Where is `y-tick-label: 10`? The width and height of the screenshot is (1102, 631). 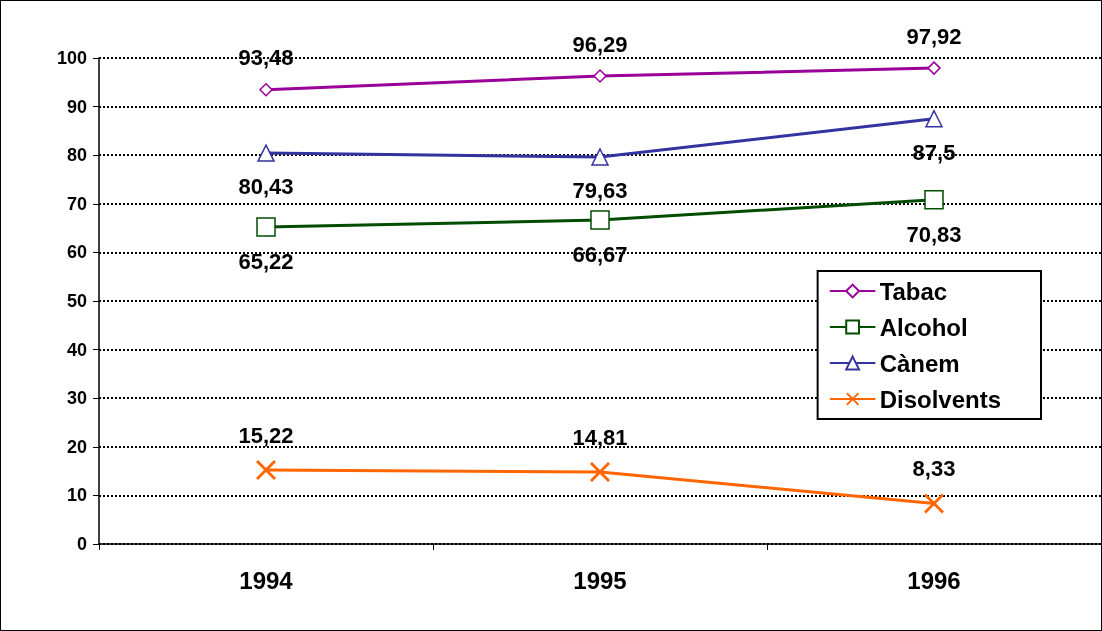 y-tick-label: 10 is located at coordinates (76, 495).